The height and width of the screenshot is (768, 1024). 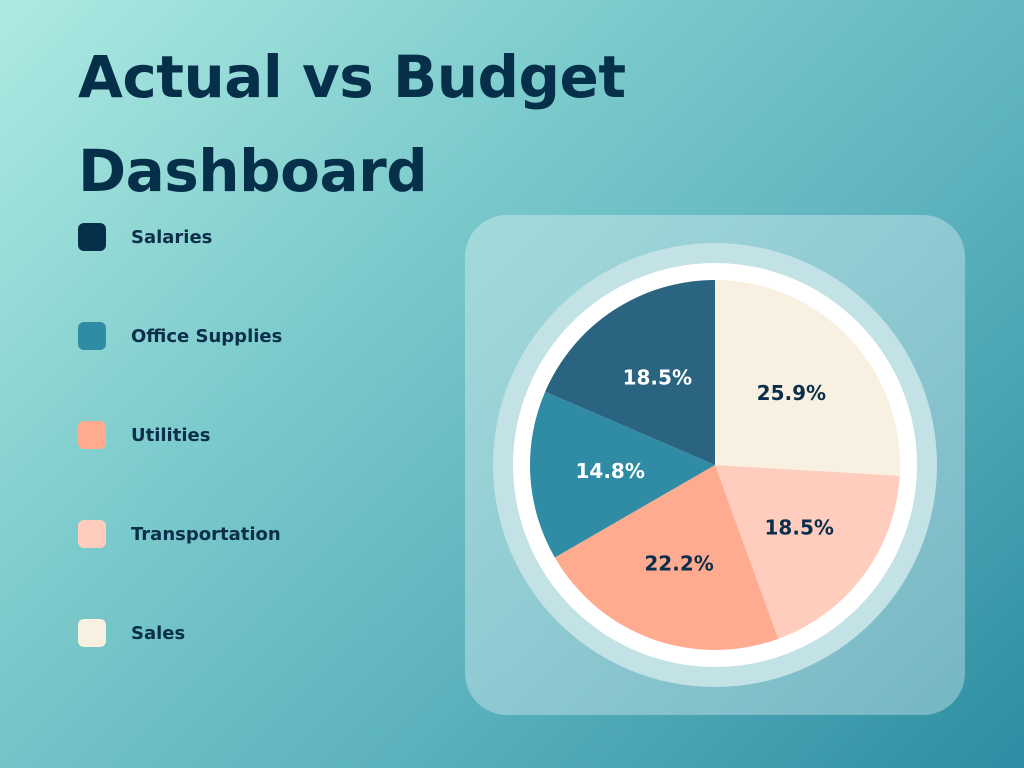 I want to click on legend-item-utilities: Utilities, so click(x=144, y=435).